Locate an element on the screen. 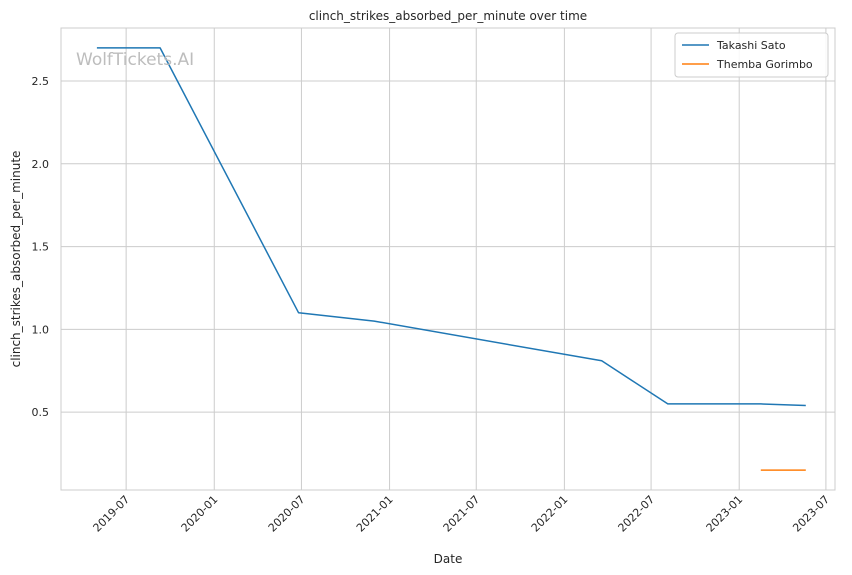 This screenshot has height=575, width=852. x-axis-label: Date is located at coordinates (448, 559).